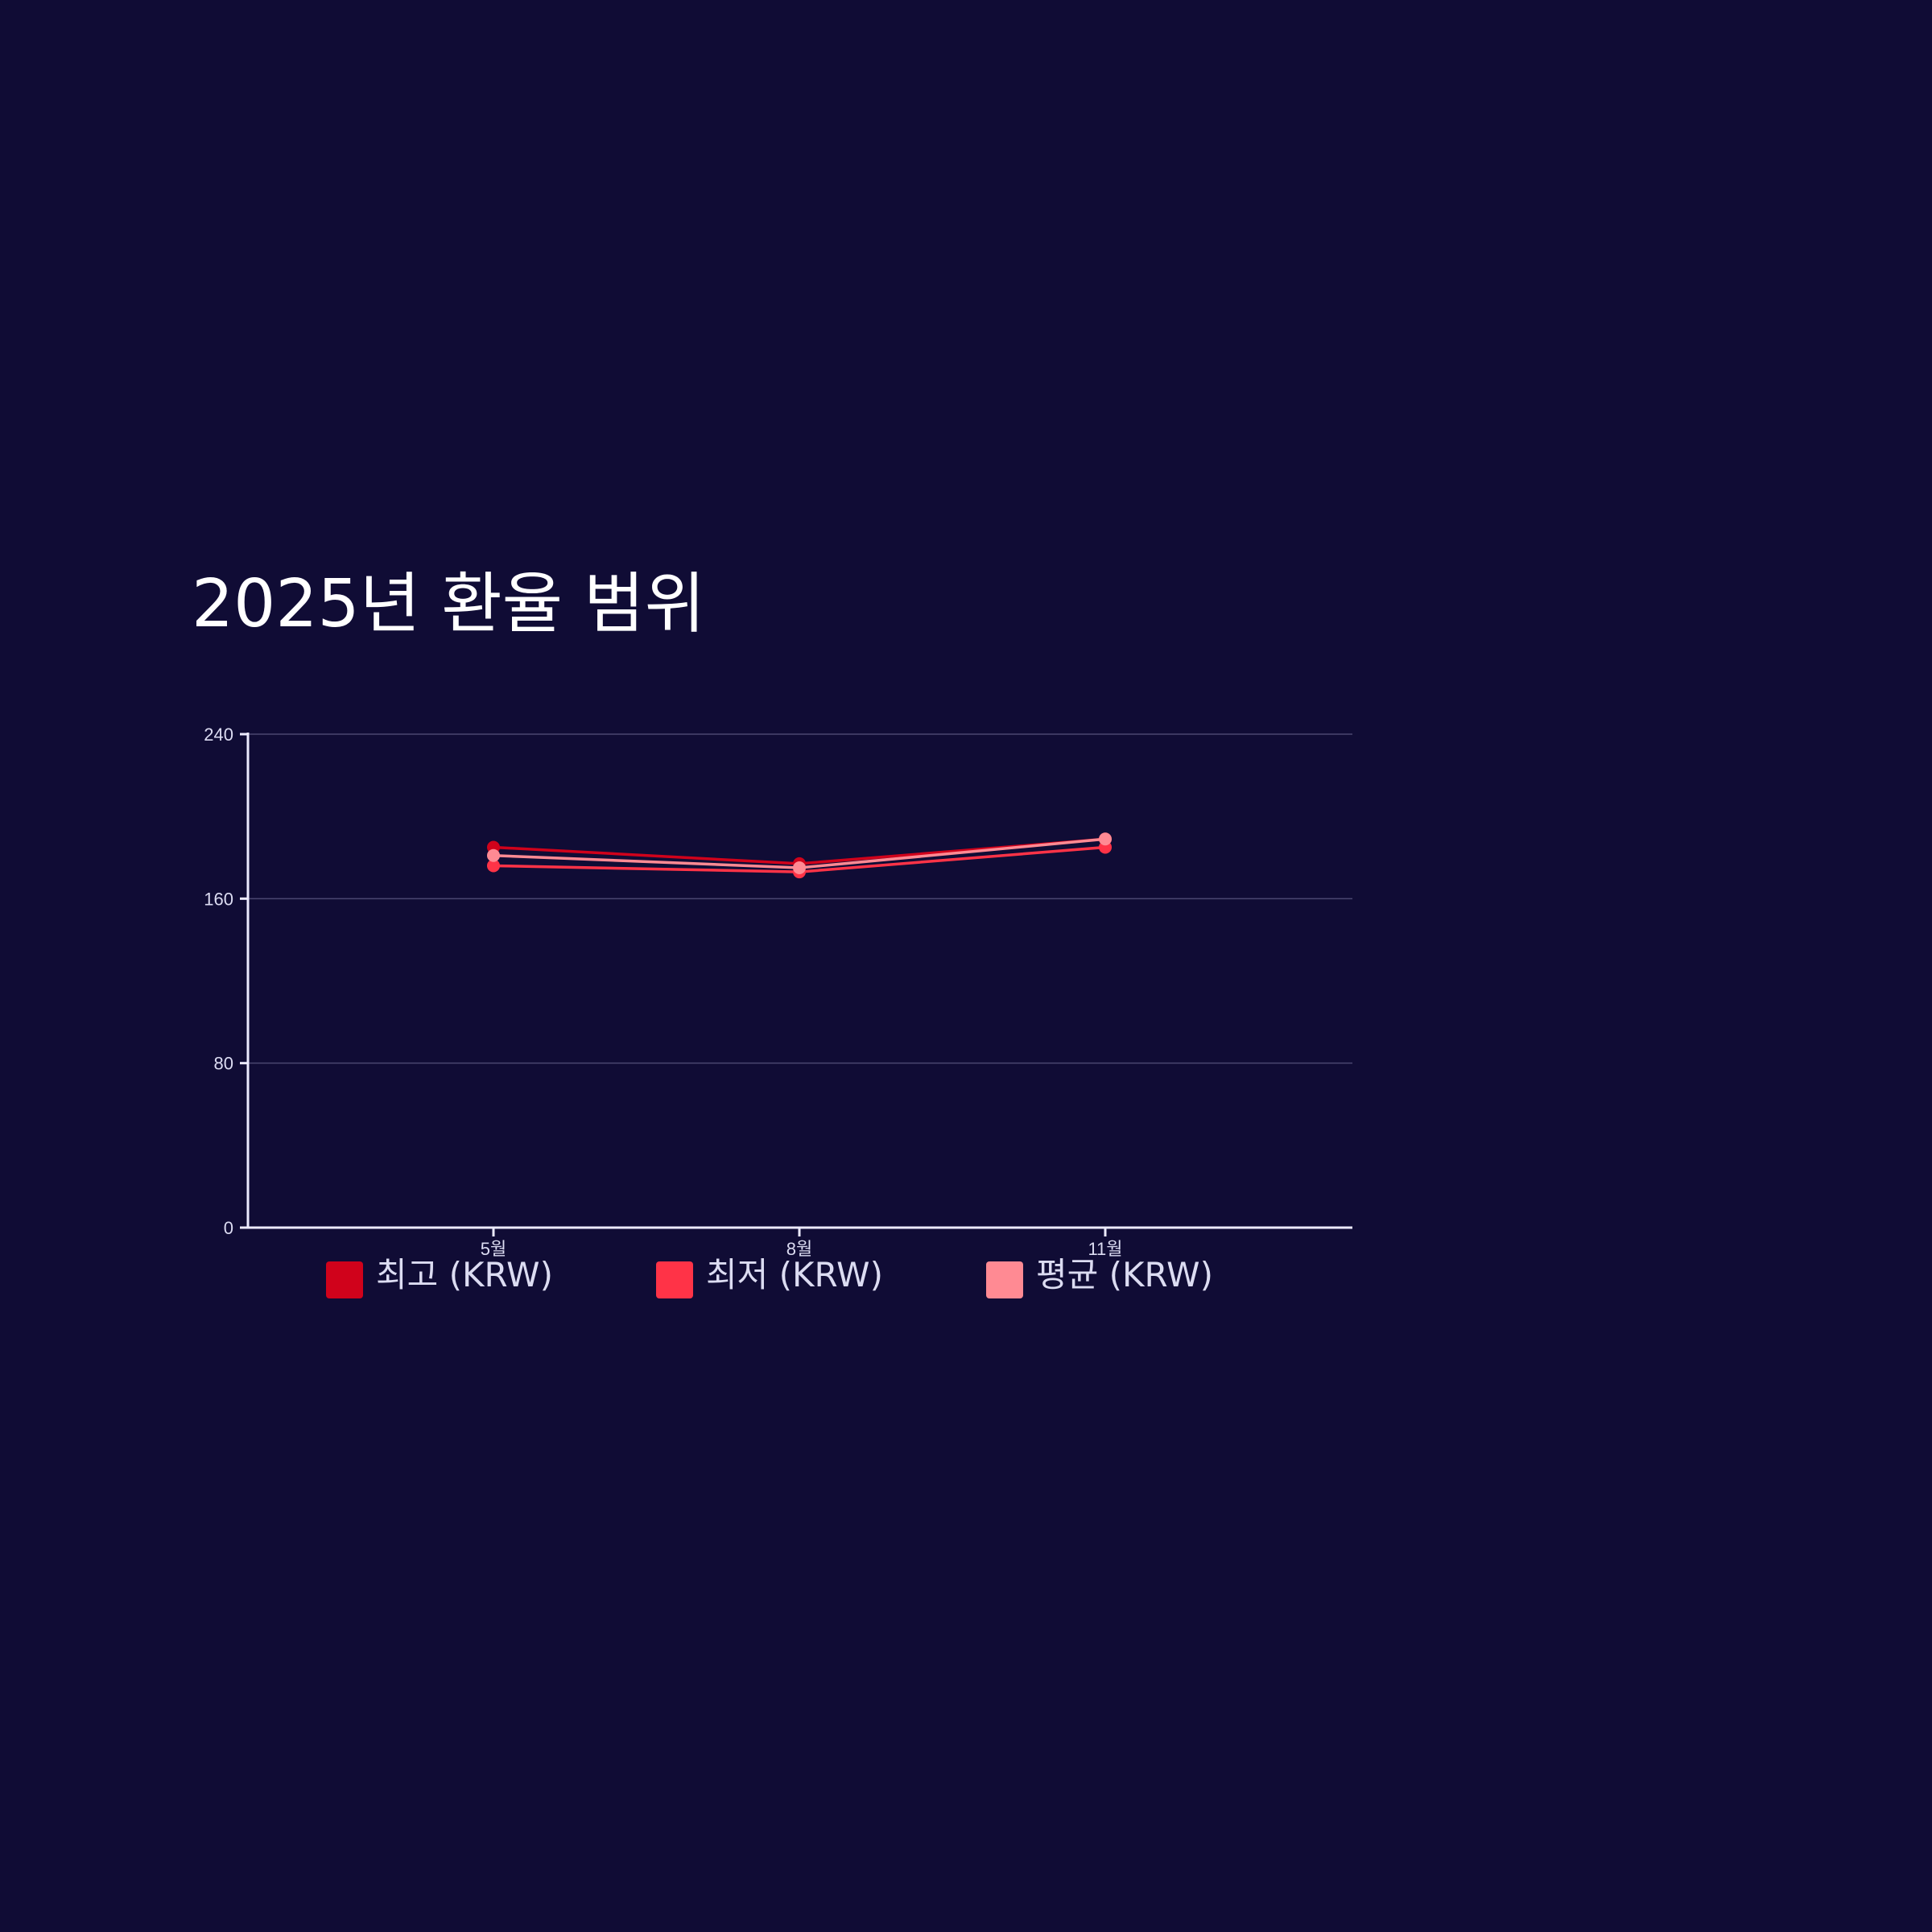  What do you see at coordinates (223, 1064) in the screenshot?
I see `y-tick-label: 80` at bounding box center [223, 1064].